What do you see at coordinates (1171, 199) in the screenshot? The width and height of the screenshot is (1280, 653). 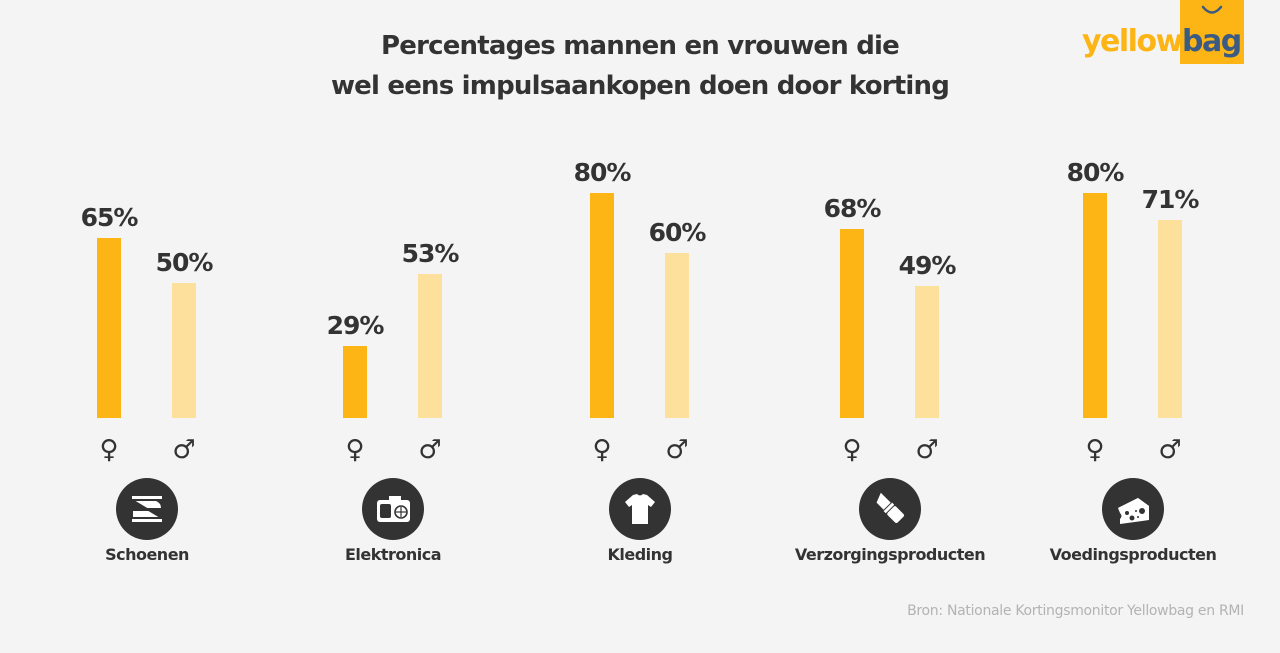 I see `data-label-mannen-voedingsproducten: 71%` at bounding box center [1171, 199].